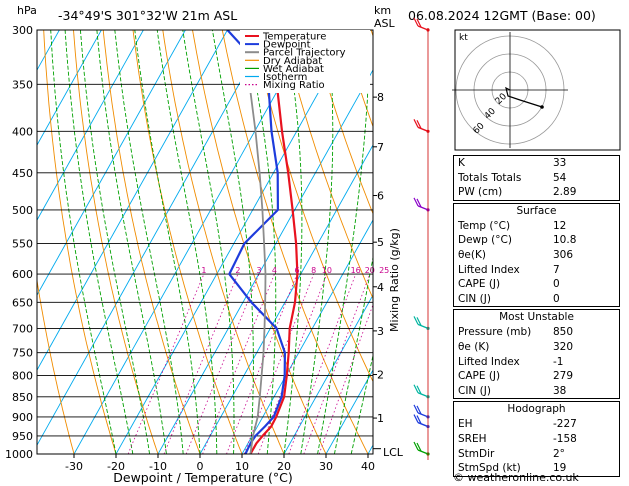  I want to click on km-tick-label: 4, so click(380, 287).